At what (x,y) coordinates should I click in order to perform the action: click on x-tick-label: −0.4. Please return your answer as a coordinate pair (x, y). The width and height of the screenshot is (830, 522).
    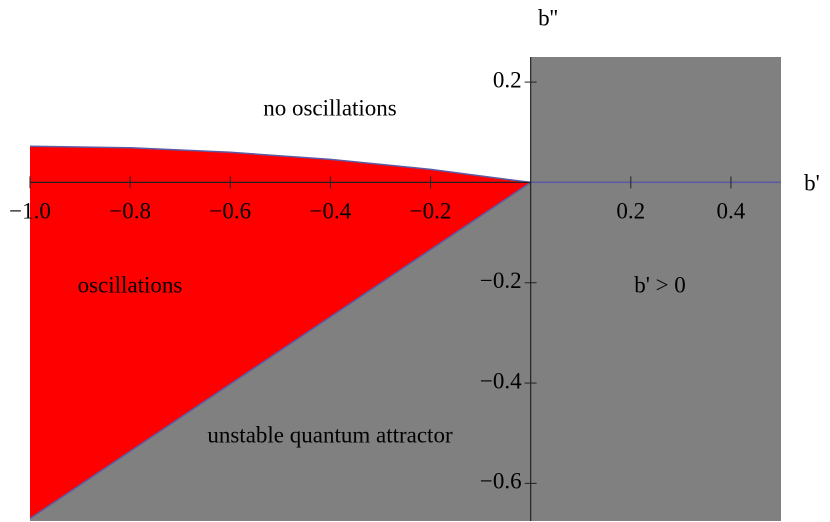
    Looking at the image, I should click on (331, 211).